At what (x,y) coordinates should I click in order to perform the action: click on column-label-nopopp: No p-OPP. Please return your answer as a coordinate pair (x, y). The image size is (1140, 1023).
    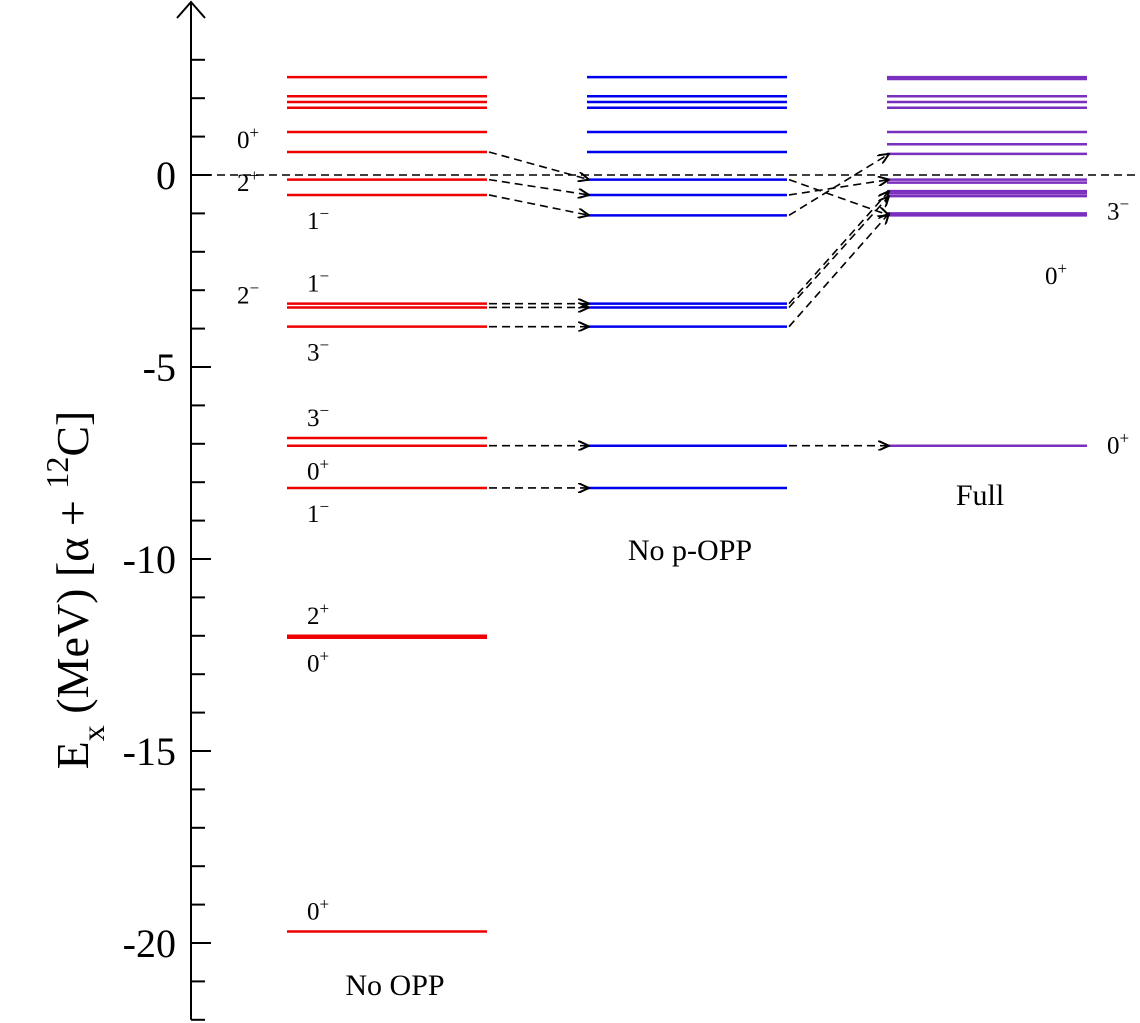
    Looking at the image, I should click on (690, 550).